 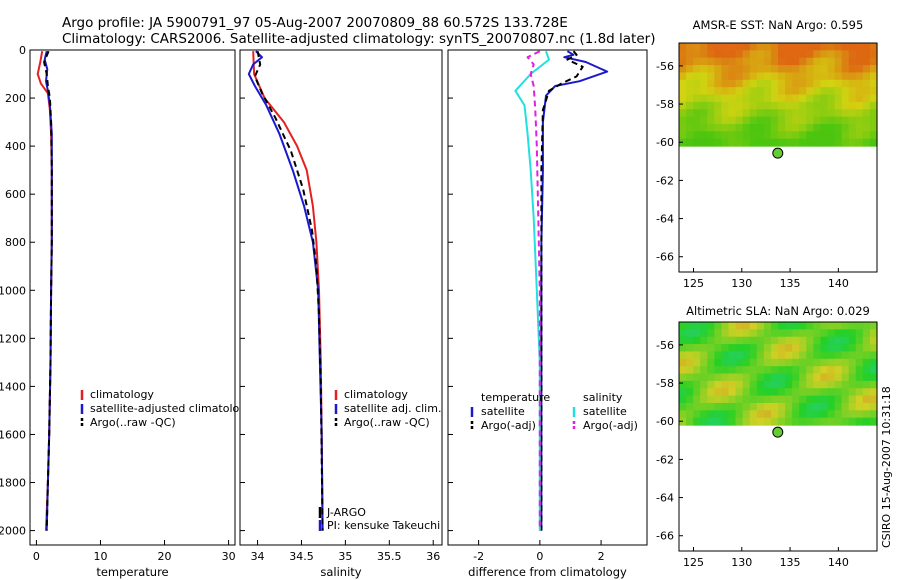 I want to click on depth-tick-label: 1200, so click(x=13, y=338).